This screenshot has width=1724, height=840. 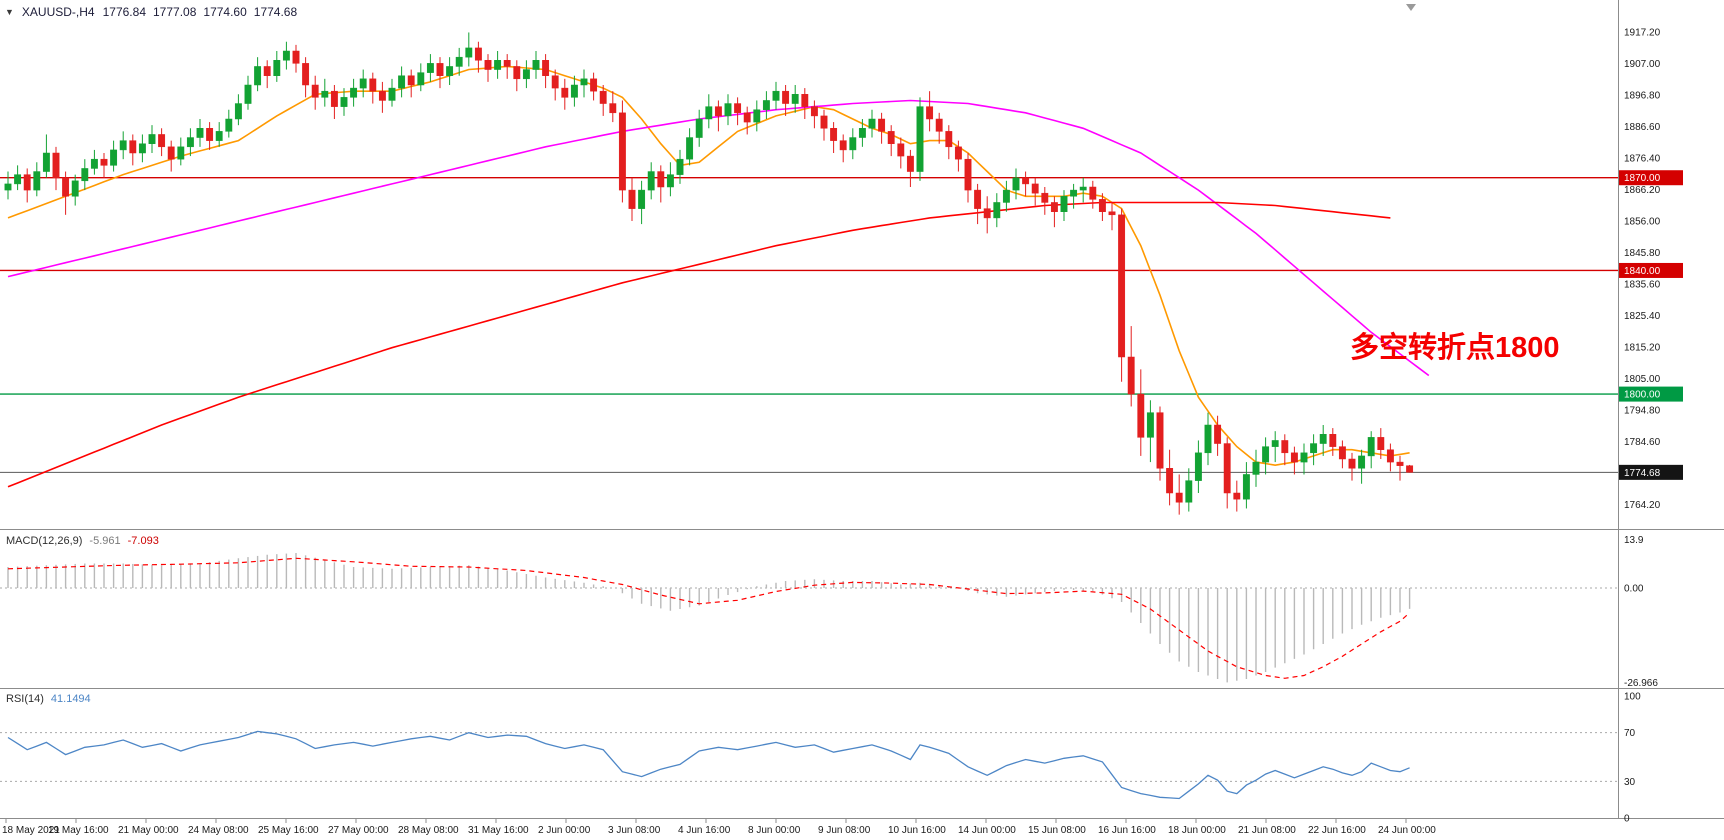 What do you see at coordinates (1337, 830) in the screenshot?
I see `svg-text: 22 Jun 16:00` at bounding box center [1337, 830].